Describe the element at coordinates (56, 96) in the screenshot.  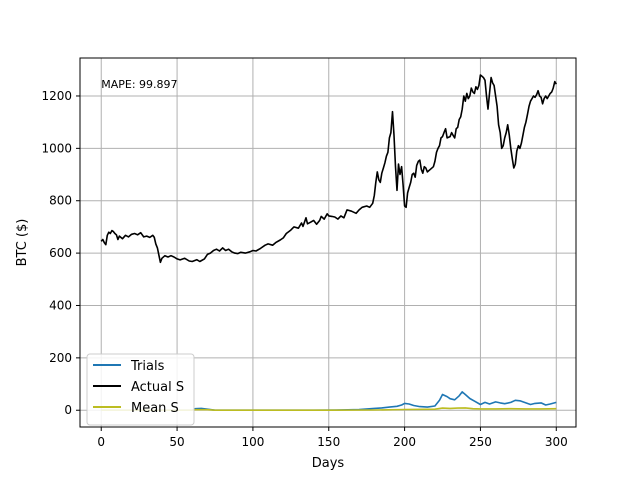
I see `y-tick-label: 1200` at that location.